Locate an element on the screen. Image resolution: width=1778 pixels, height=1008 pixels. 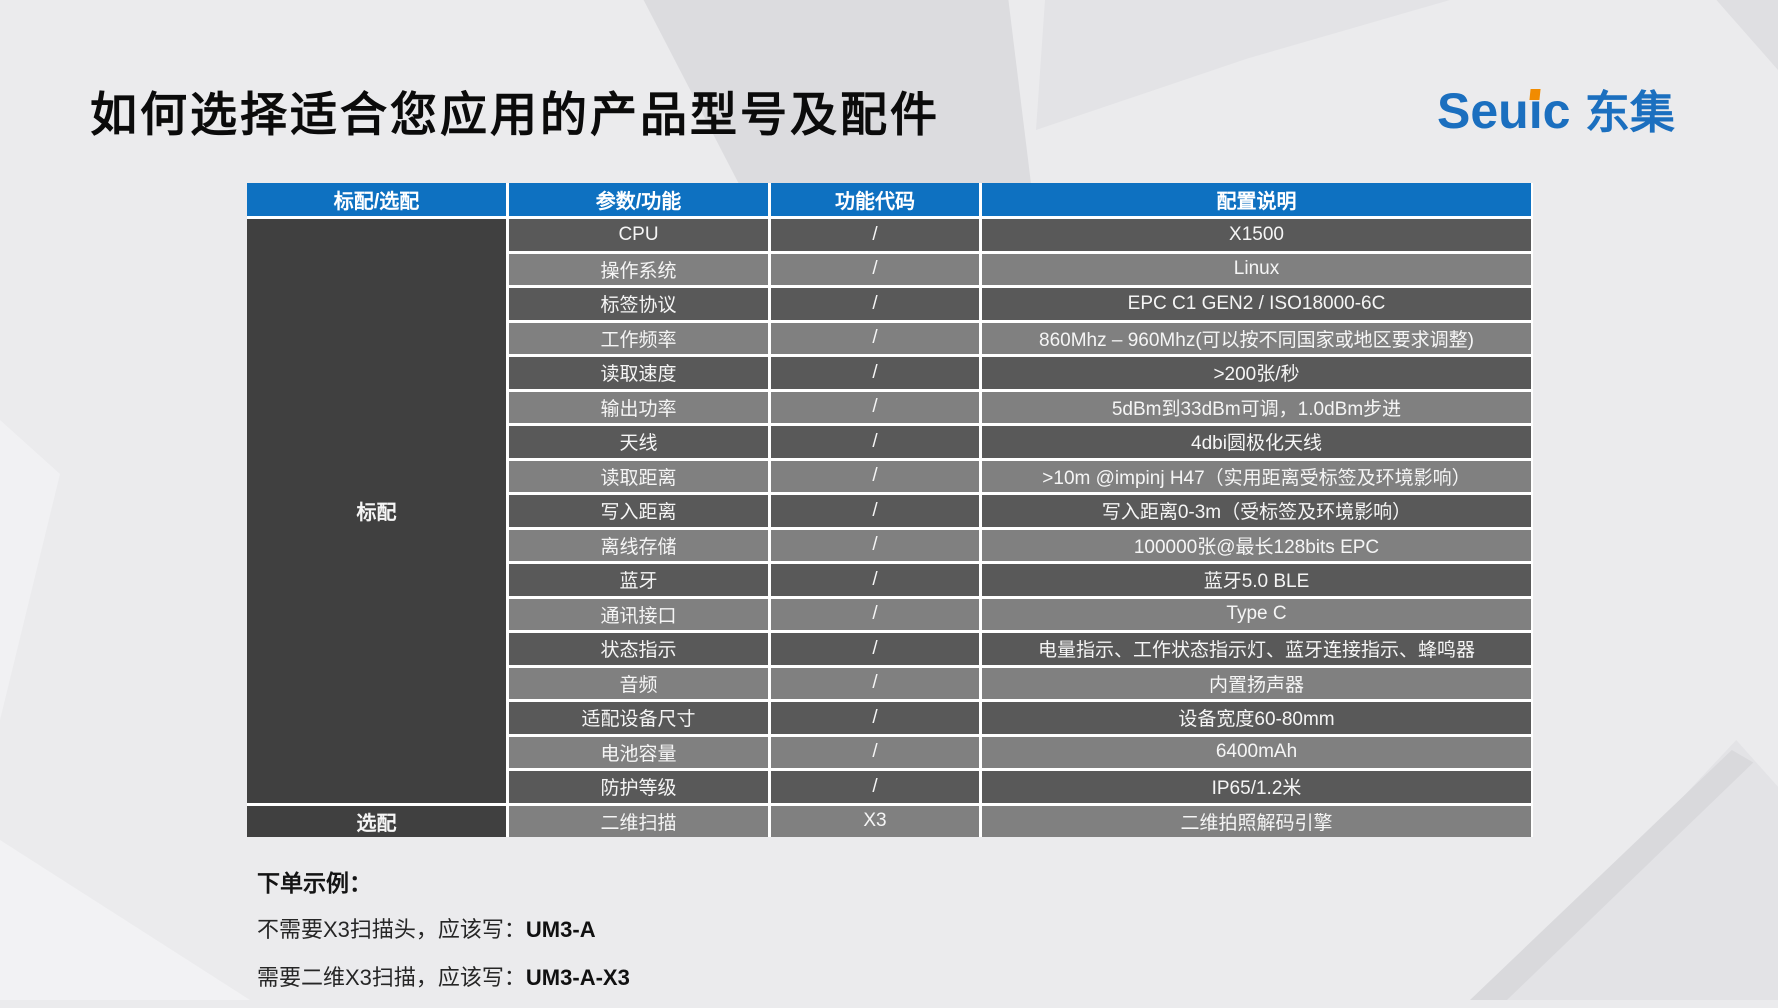
model-code: UM3-A-X3 is located at coordinates (577, 977).